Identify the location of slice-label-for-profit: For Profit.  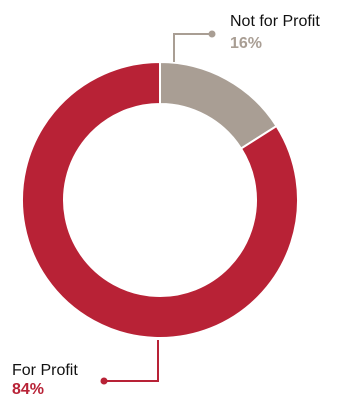
(45, 370).